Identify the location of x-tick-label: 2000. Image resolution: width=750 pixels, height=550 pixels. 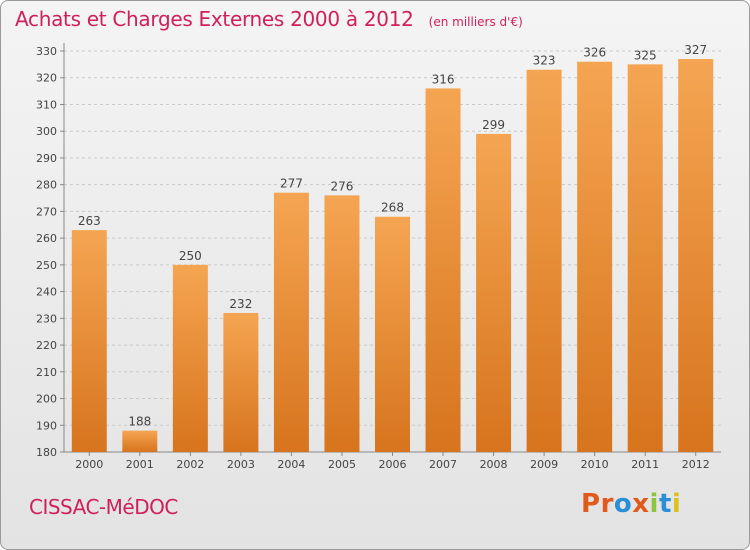
(89, 464).